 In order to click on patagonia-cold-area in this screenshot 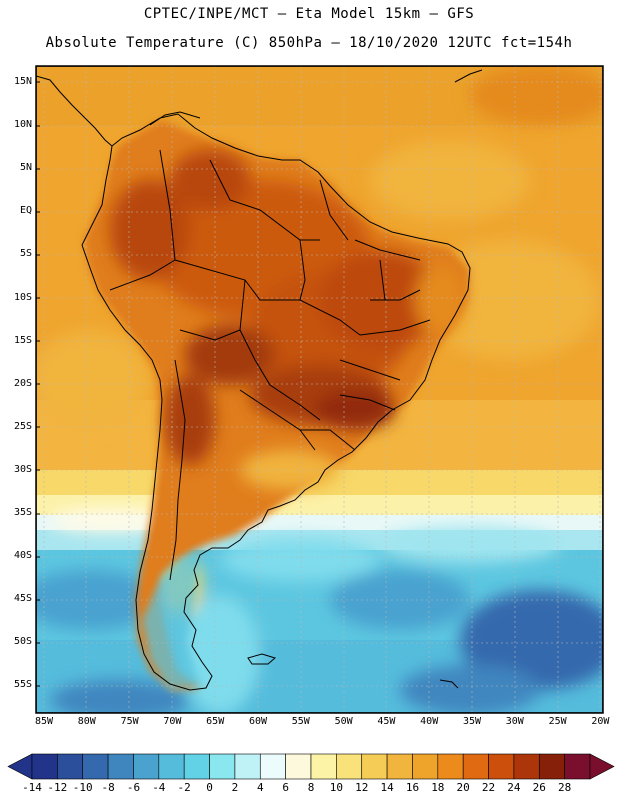, I will do `click(171, 619)`.